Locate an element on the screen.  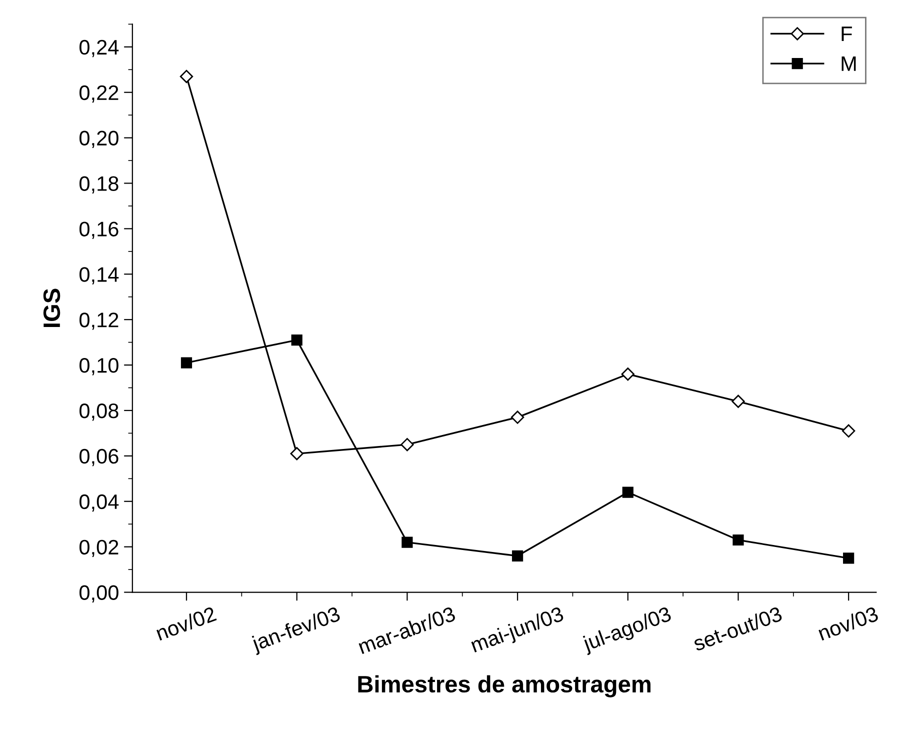
x-tick-label: nov/03 is located at coordinates (848, 623).